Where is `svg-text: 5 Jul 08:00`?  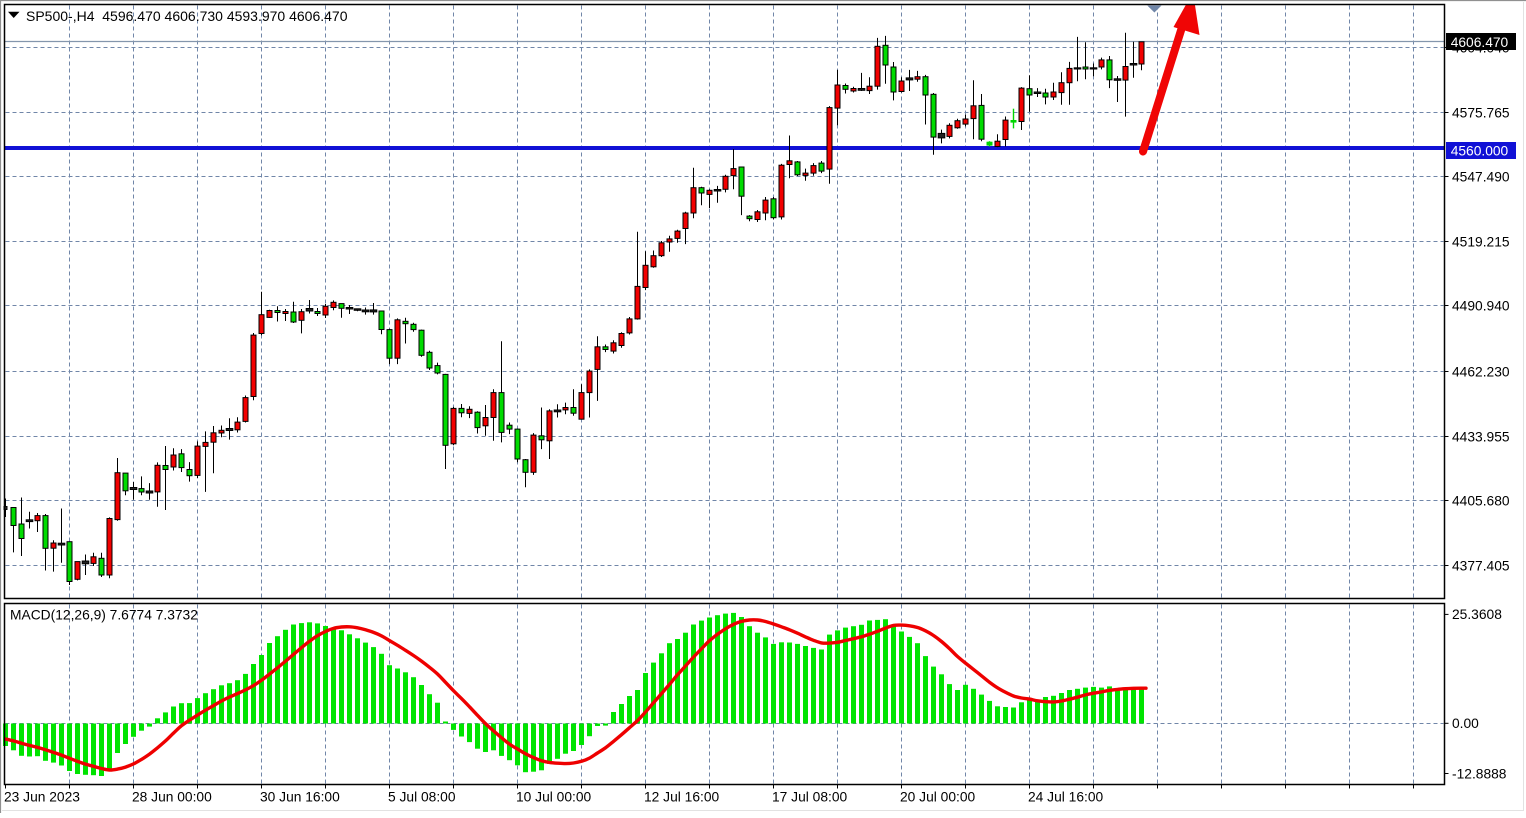 svg-text: 5 Jul 08:00 is located at coordinates (422, 797).